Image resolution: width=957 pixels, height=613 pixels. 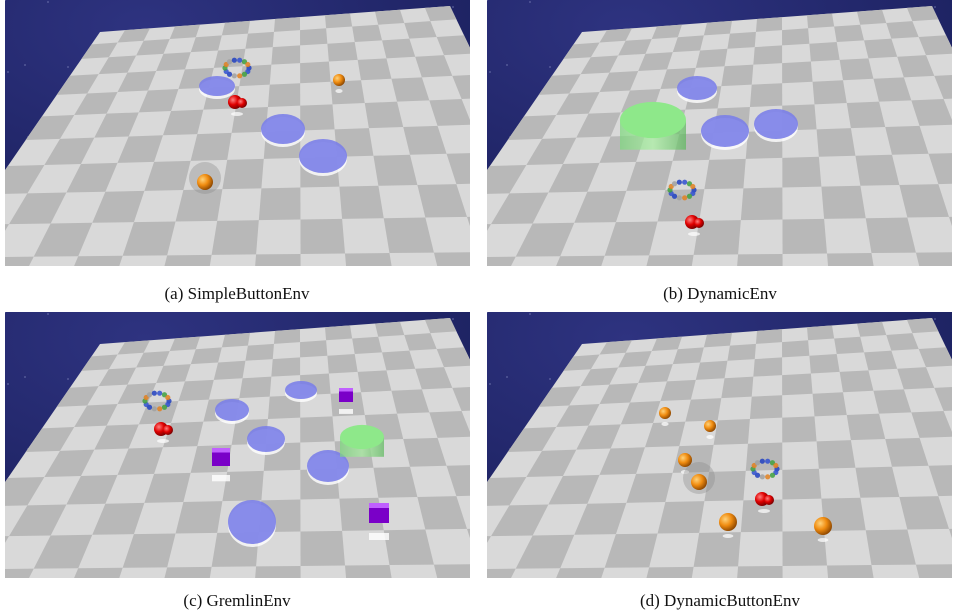 What do you see at coordinates (720, 293) in the screenshot?
I see `caption: (b) DynamicEnv` at bounding box center [720, 293].